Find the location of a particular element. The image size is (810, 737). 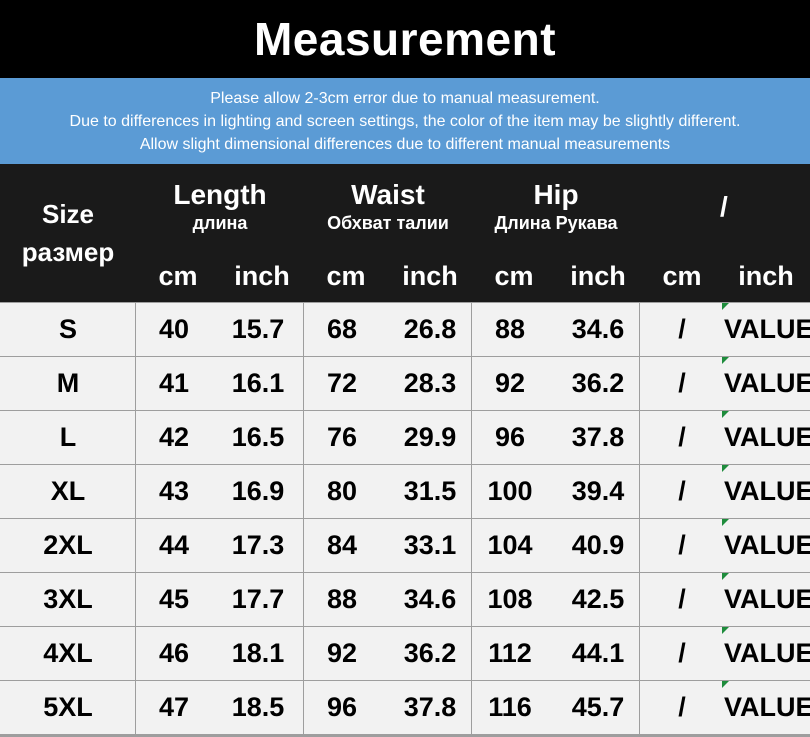

length-cm-cell: 46 is located at coordinates (174, 653).